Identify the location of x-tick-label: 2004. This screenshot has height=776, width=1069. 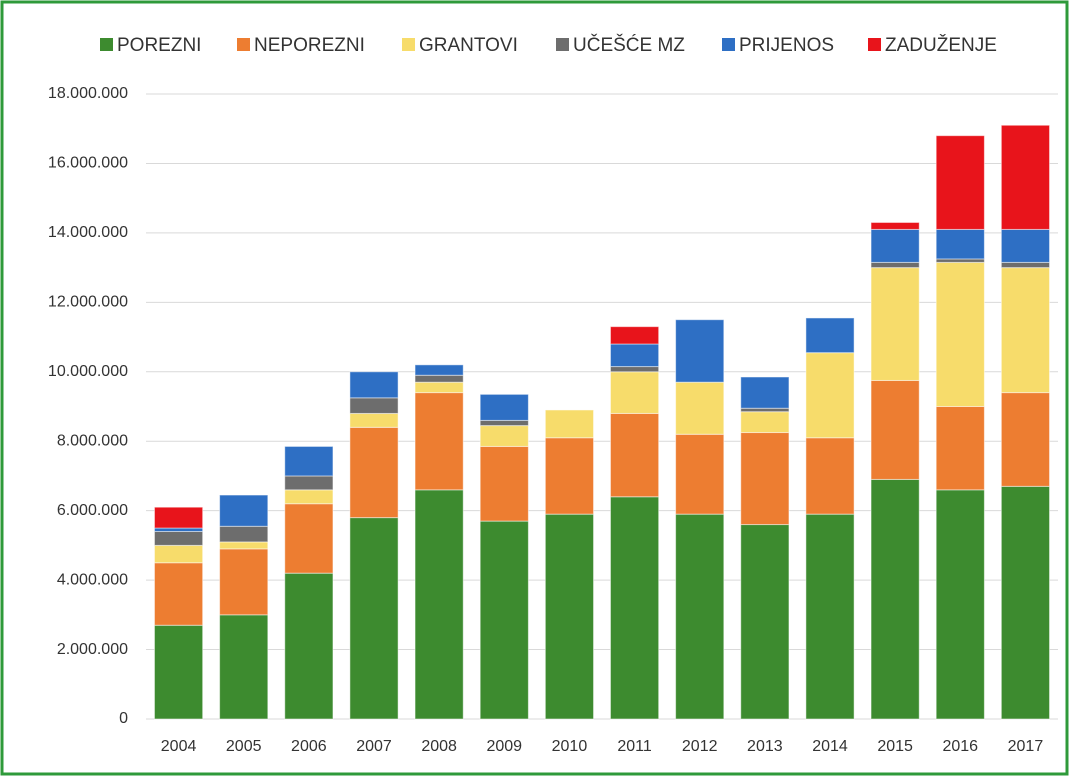
(179, 746).